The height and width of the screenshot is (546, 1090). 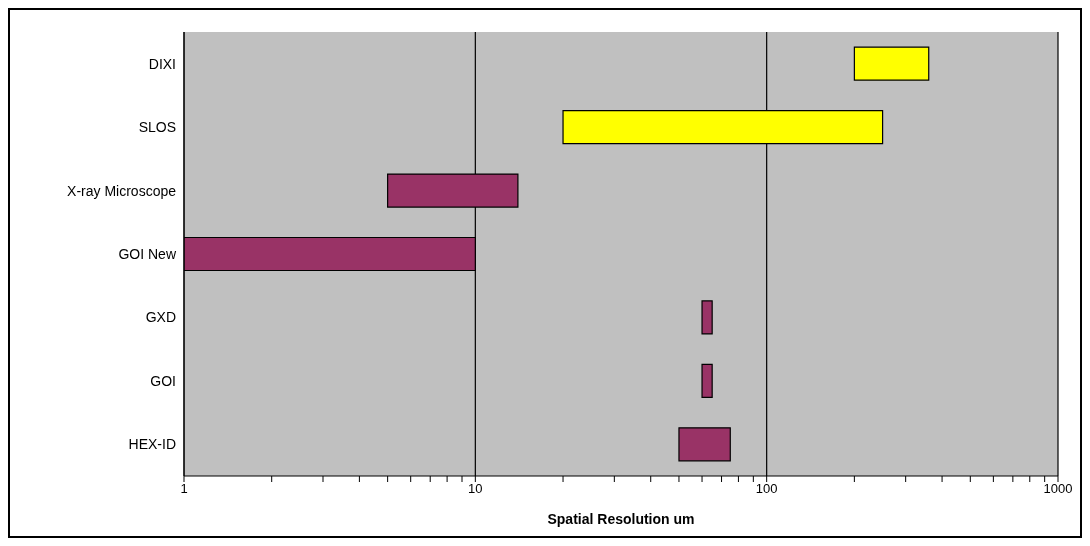 What do you see at coordinates (160, 317) in the screenshot?
I see `y-tick-label: GXD` at bounding box center [160, 317].